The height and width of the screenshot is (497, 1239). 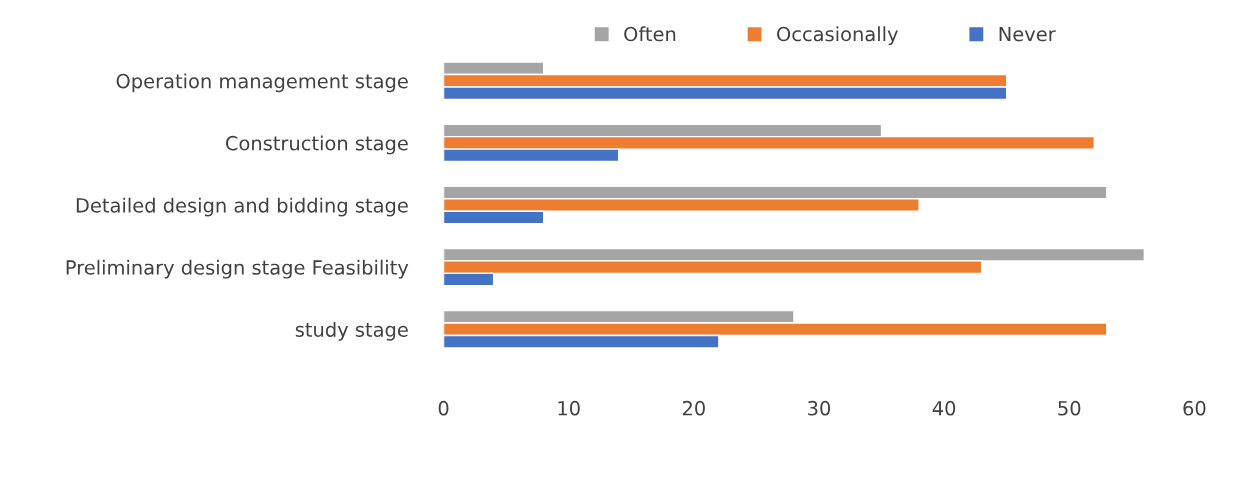 What do you see at coordinates (262, 83) in the screenshot?
I see `y-tick-label: Operation management stage` at bounding box center [262, 83].